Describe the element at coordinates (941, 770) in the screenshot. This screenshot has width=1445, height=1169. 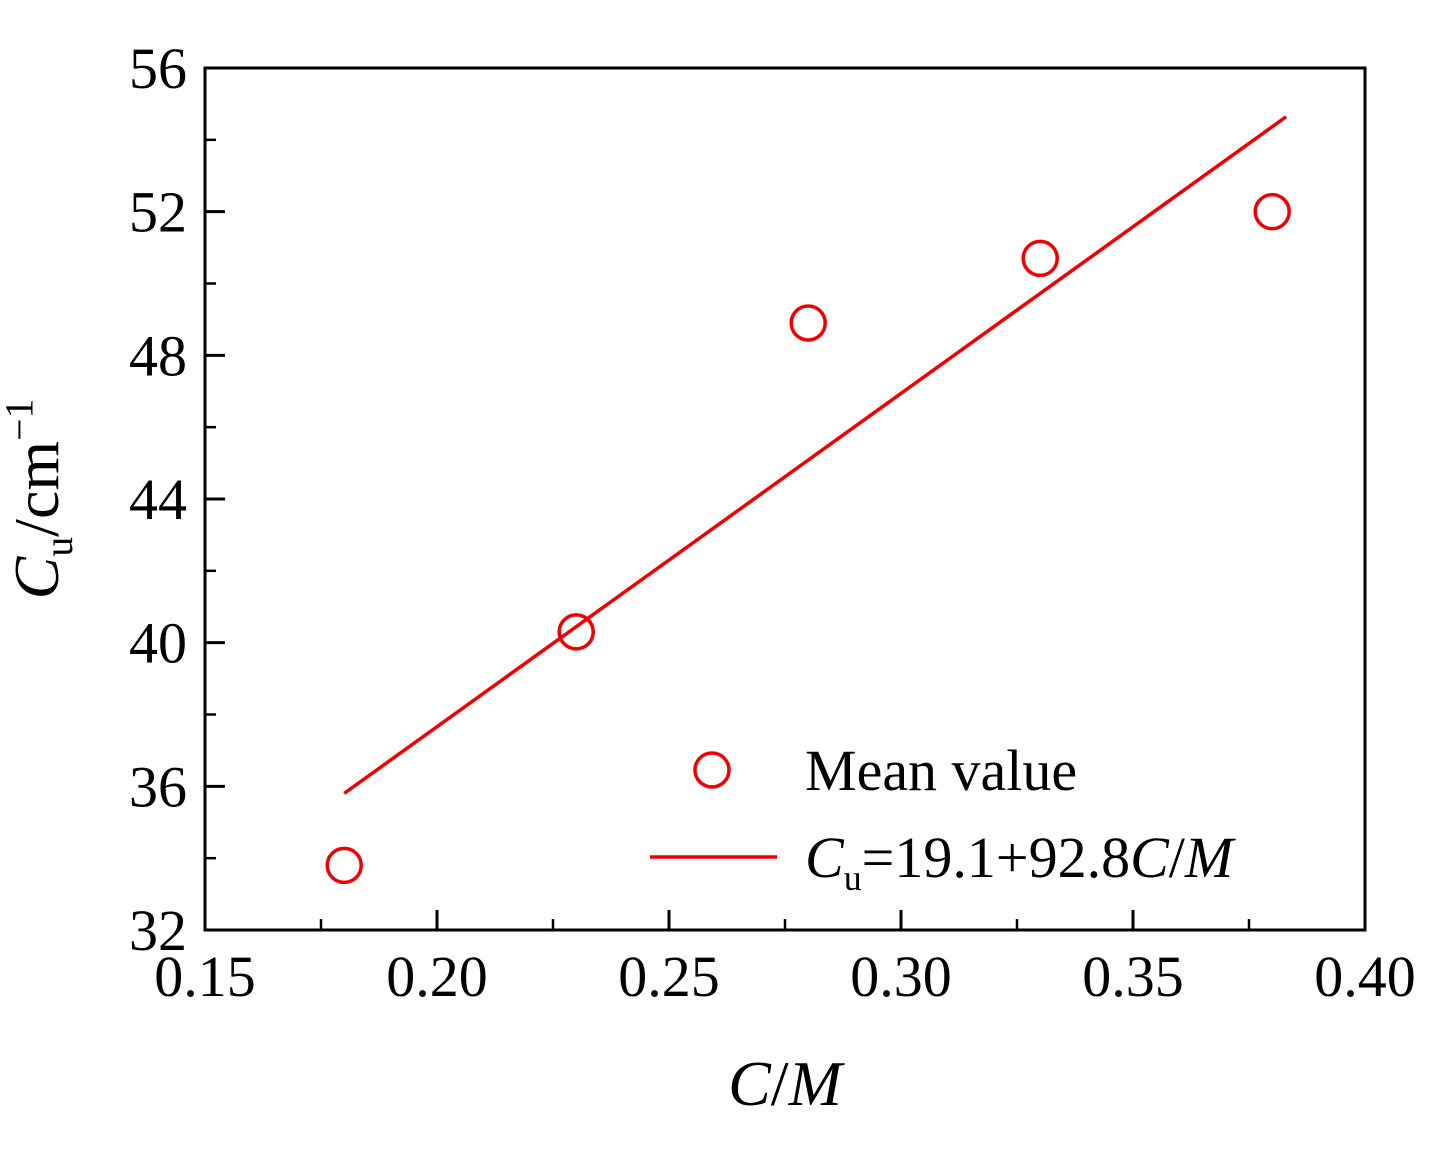
I see `legend-label: Mean value` at that location.